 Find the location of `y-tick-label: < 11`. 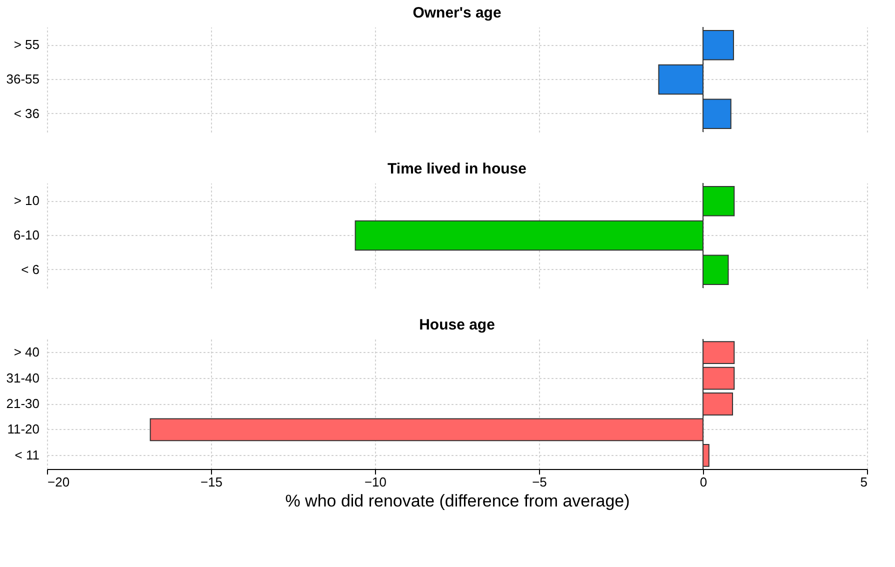

y-tick-label: < 11 is located at coordinates (27, 454).